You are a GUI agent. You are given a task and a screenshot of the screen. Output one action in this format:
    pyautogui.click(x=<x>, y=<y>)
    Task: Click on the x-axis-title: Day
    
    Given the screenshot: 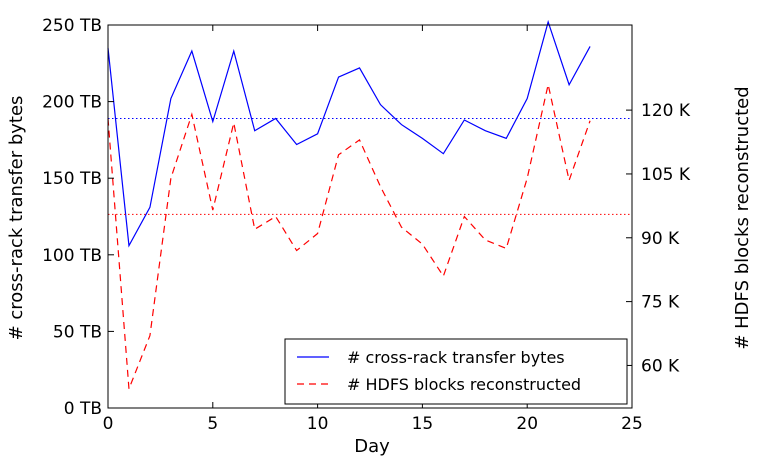 What is the action you would take?
    pyautogui.click(x=372, y=446)
    